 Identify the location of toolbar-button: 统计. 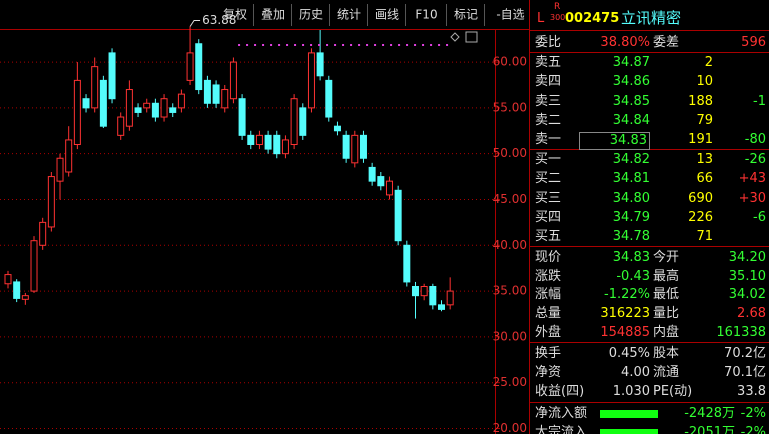
(349, 15).